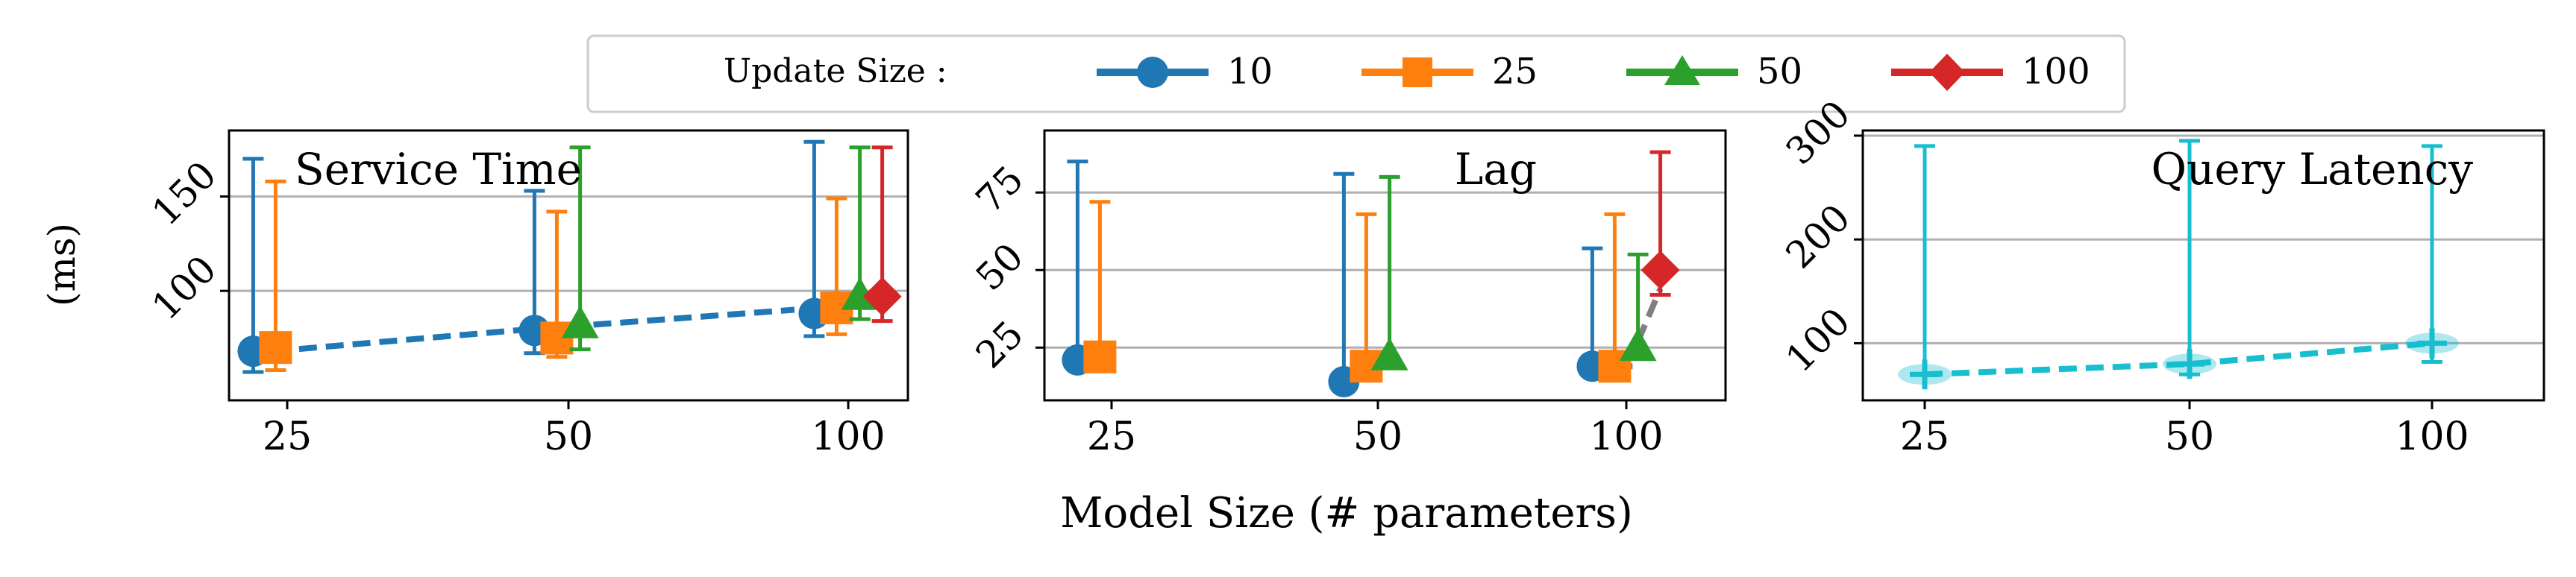 Image resolution: width=2576 pixels, height=577 pixels. I want to click on legend-entry-10: 10, so click(1185, 71).